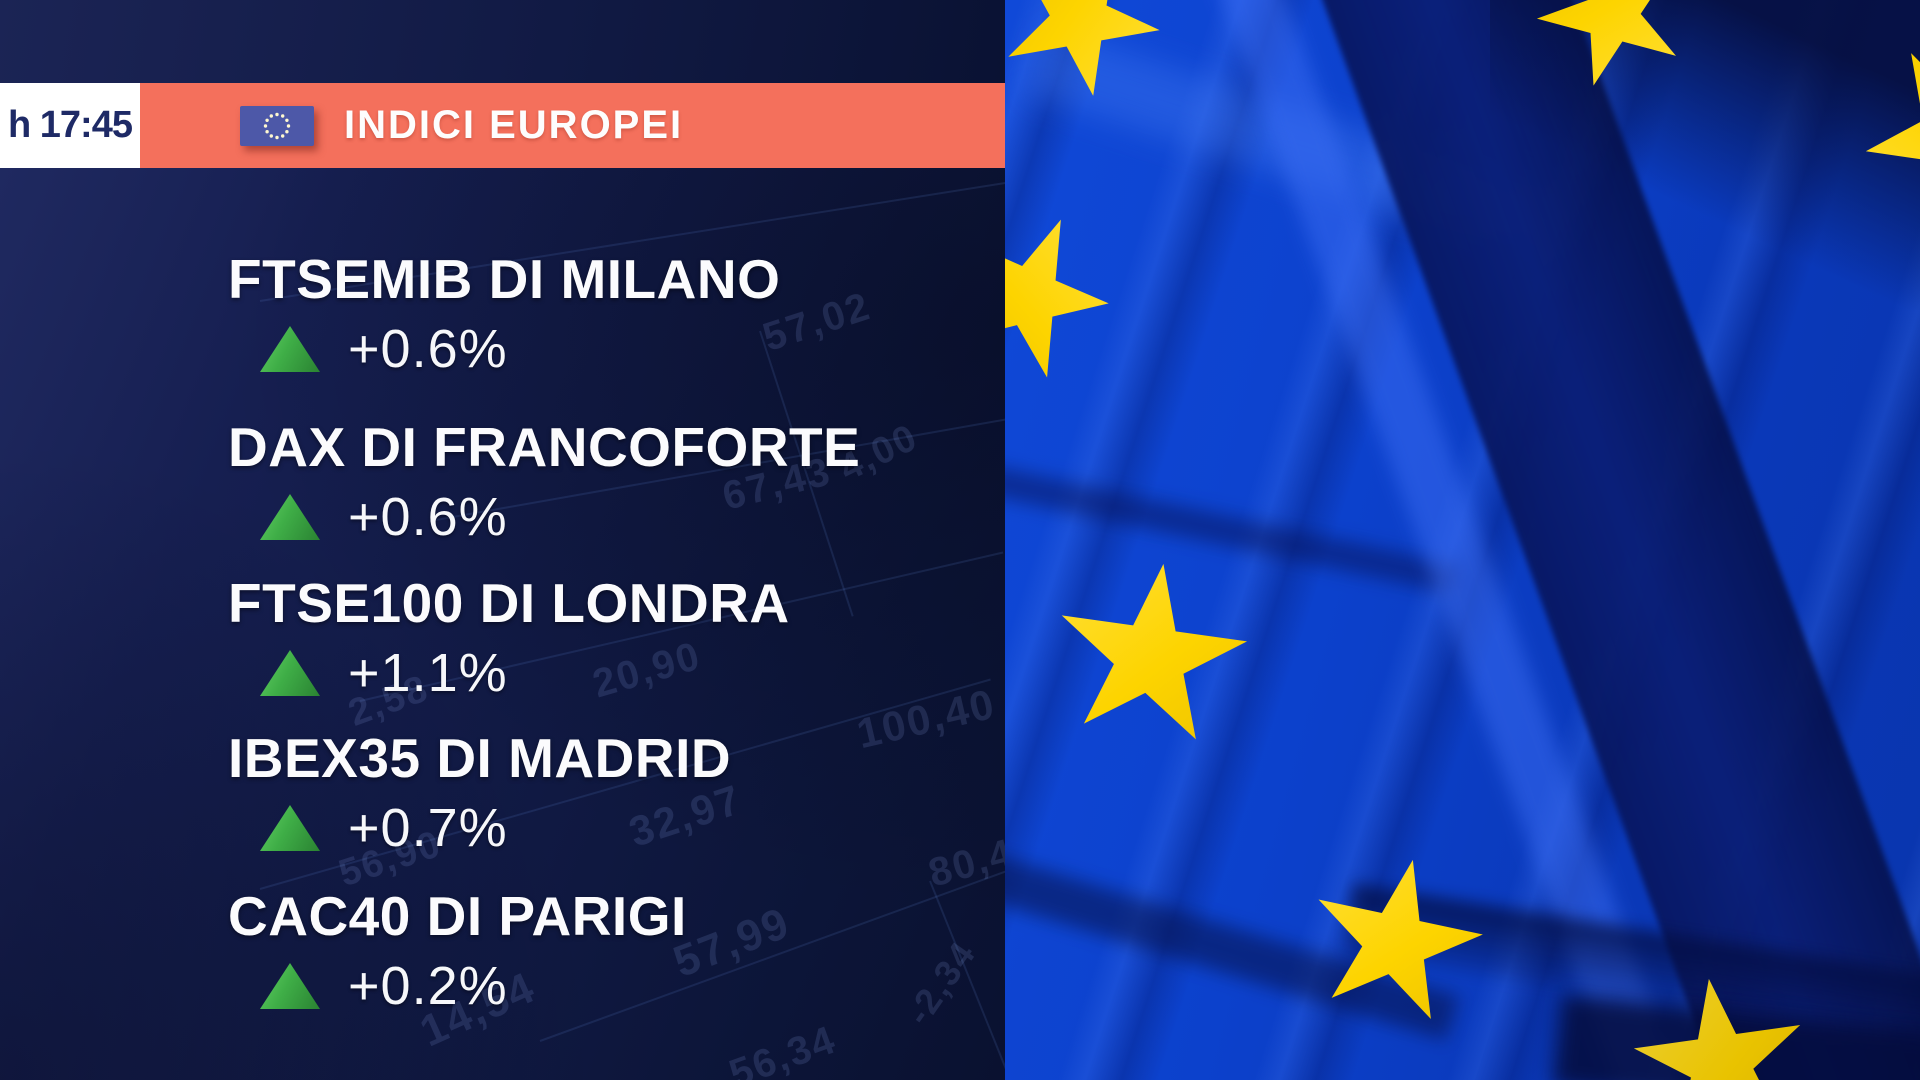 This screenshot has height=1080, width=1920. Describe the element at coordinates (457, 950) in the screenshot. I see `index-row: CAC40 DI PARIGI +0.2%` at that location.